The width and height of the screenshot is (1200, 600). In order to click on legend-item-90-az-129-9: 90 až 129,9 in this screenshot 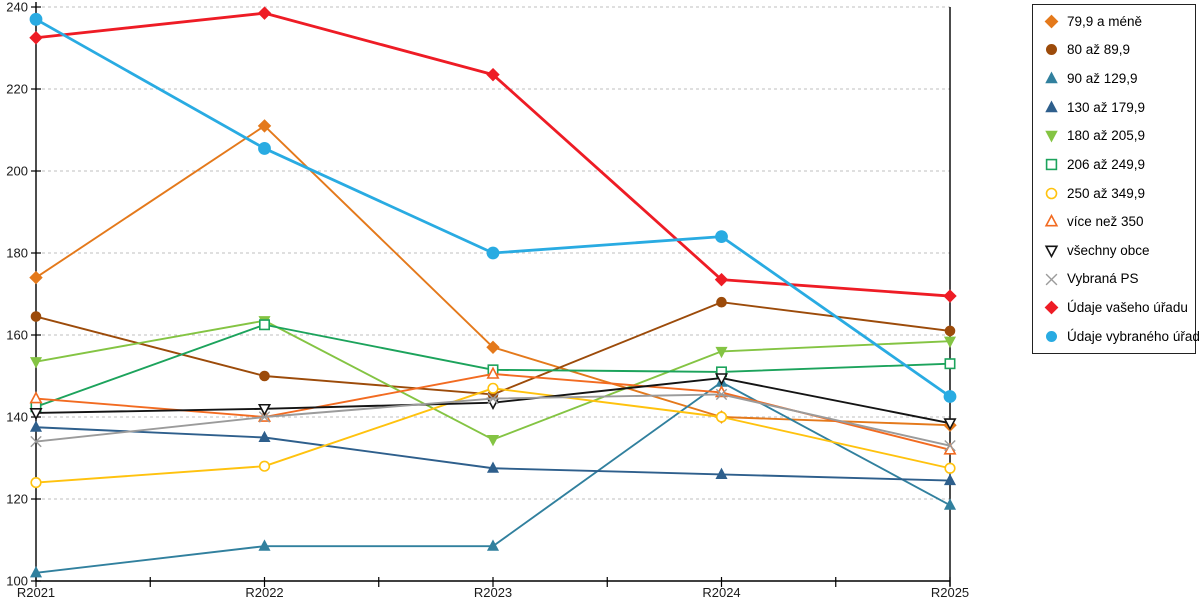, I will do `click(1114, 78)`.